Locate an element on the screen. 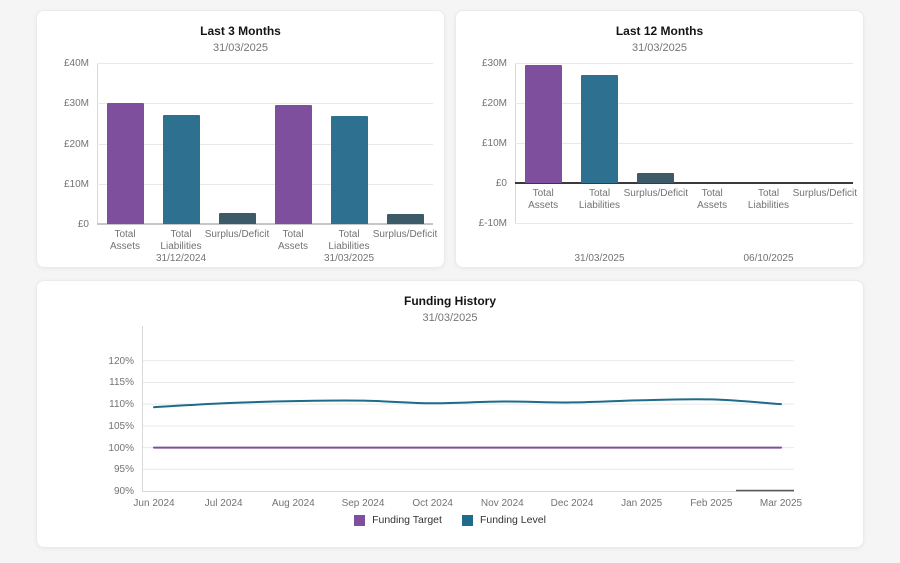 The image size is (900, 563). y-axis-tick-label: 90% is located at coordinates (123, 491).